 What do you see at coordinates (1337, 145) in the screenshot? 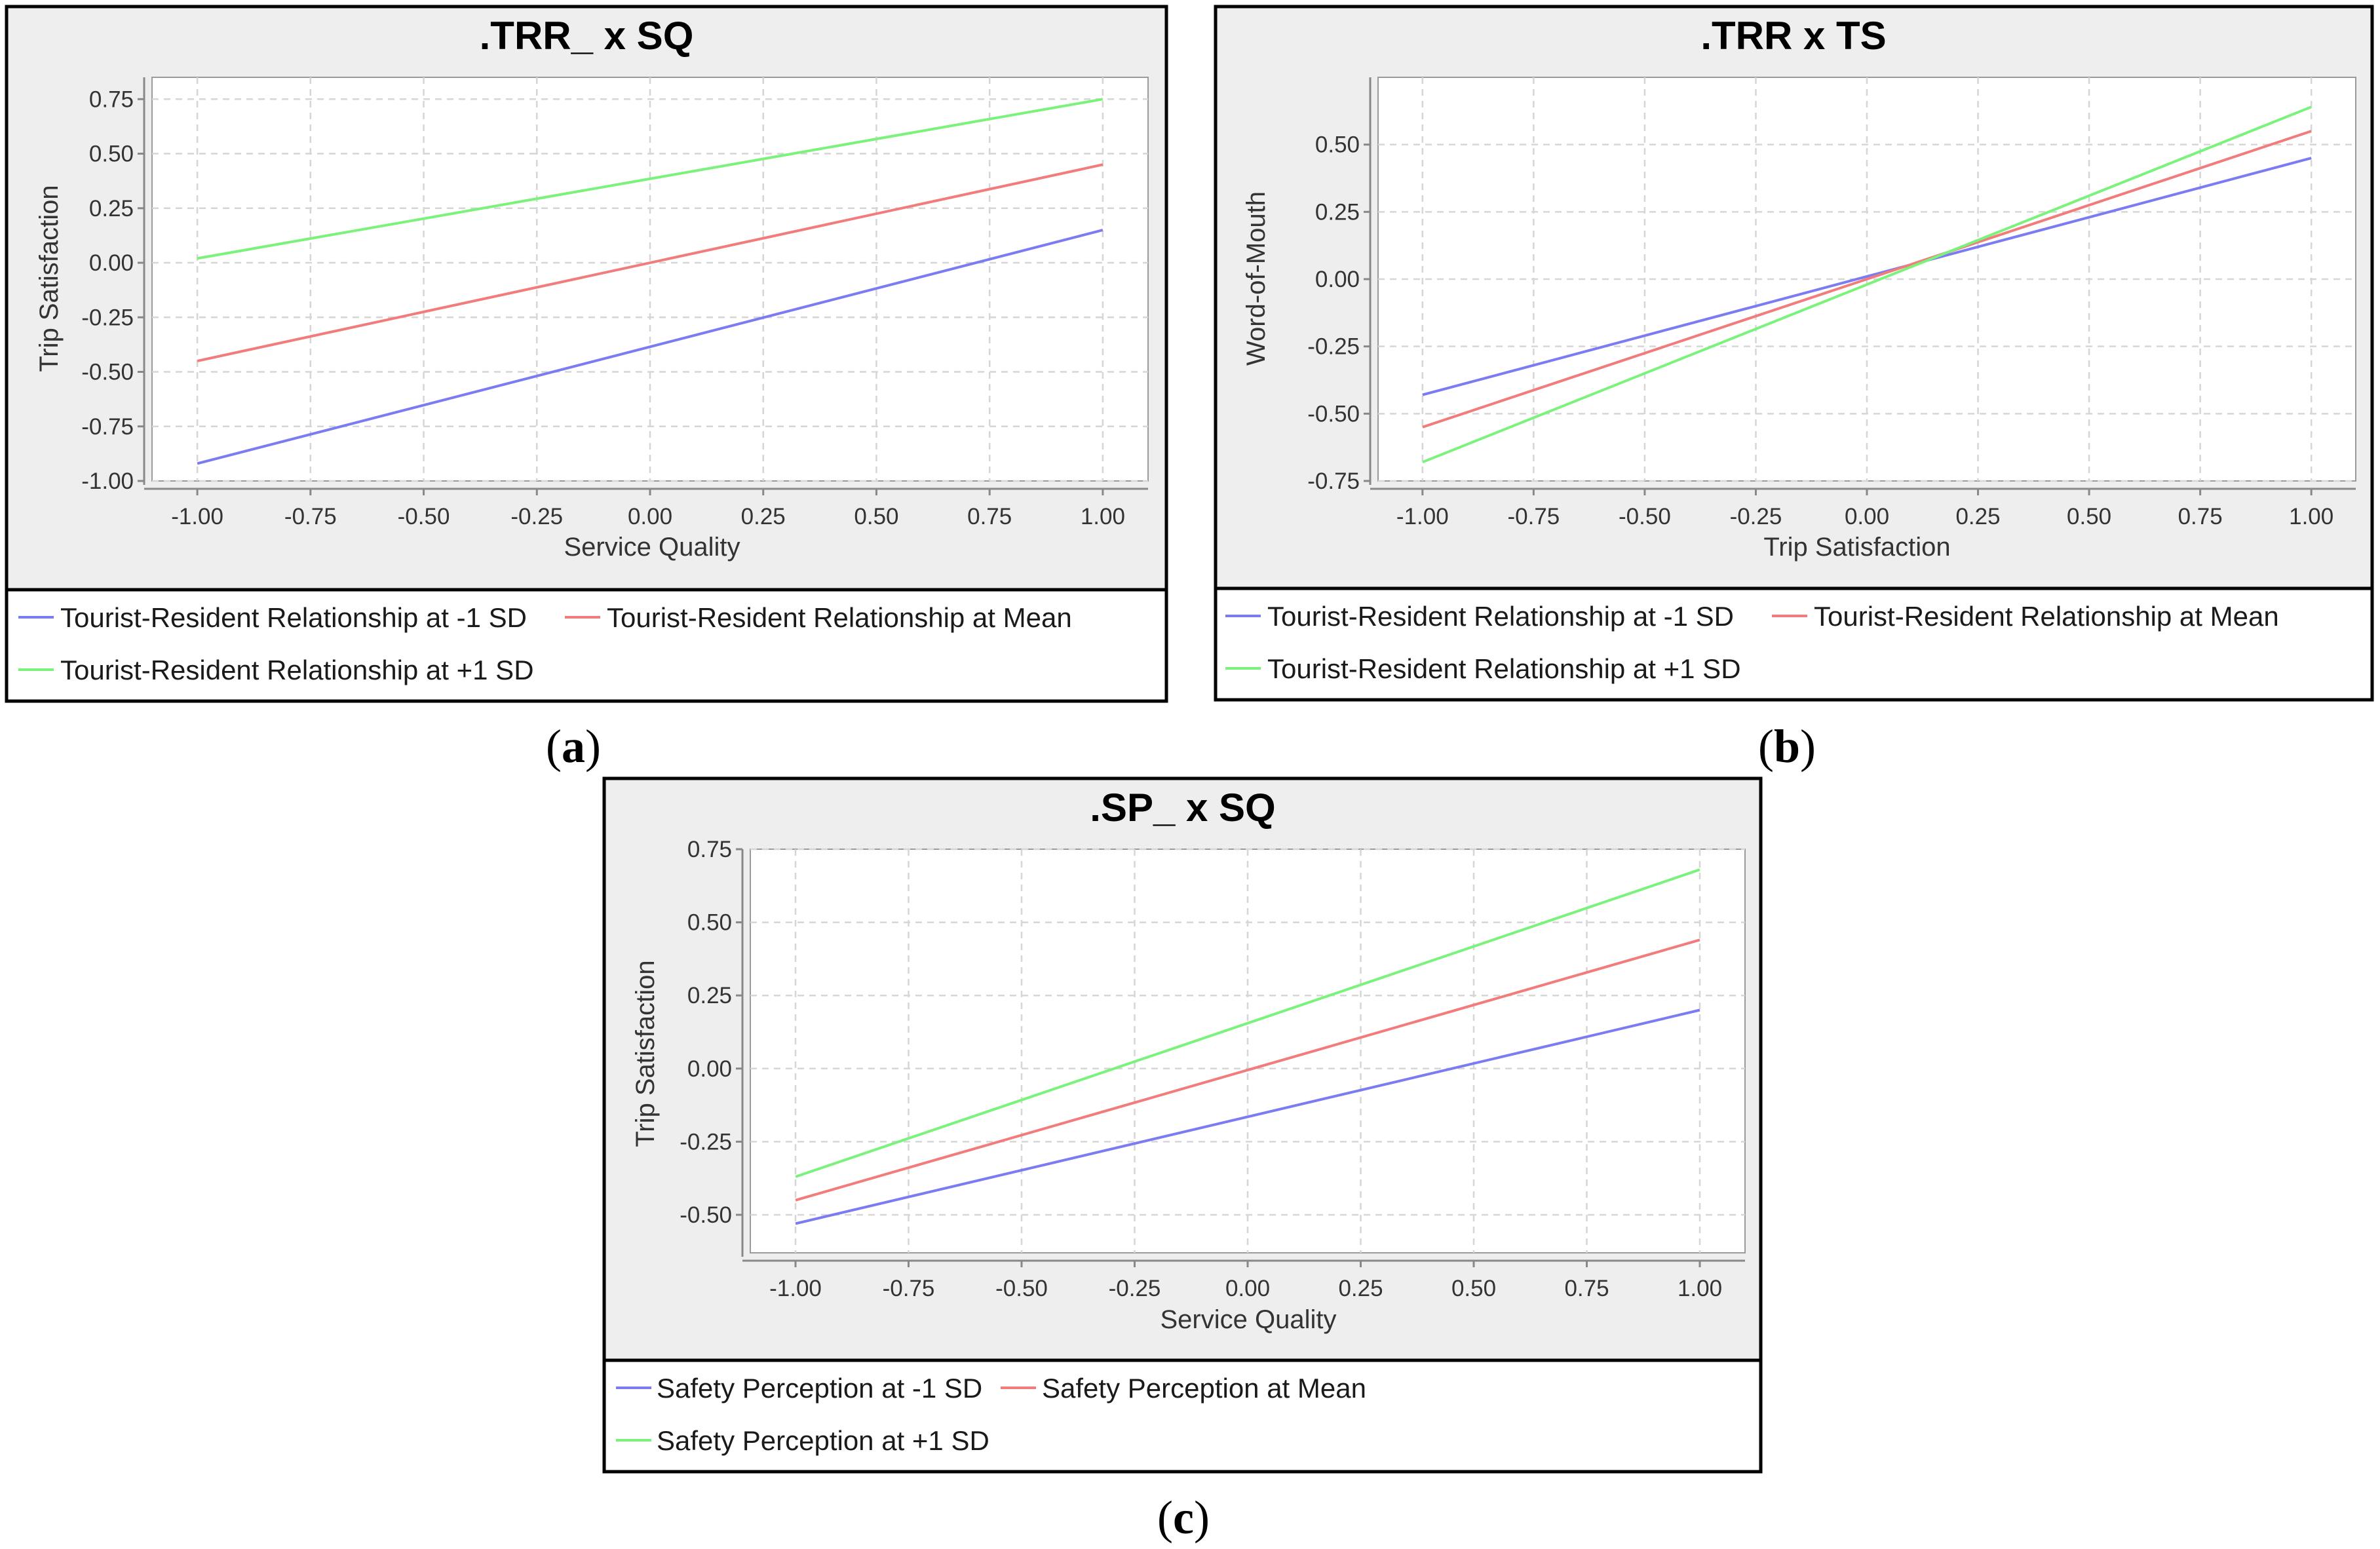
I see `y-tick-label-b-5: 0.50` at bounding box center [1337, 145].